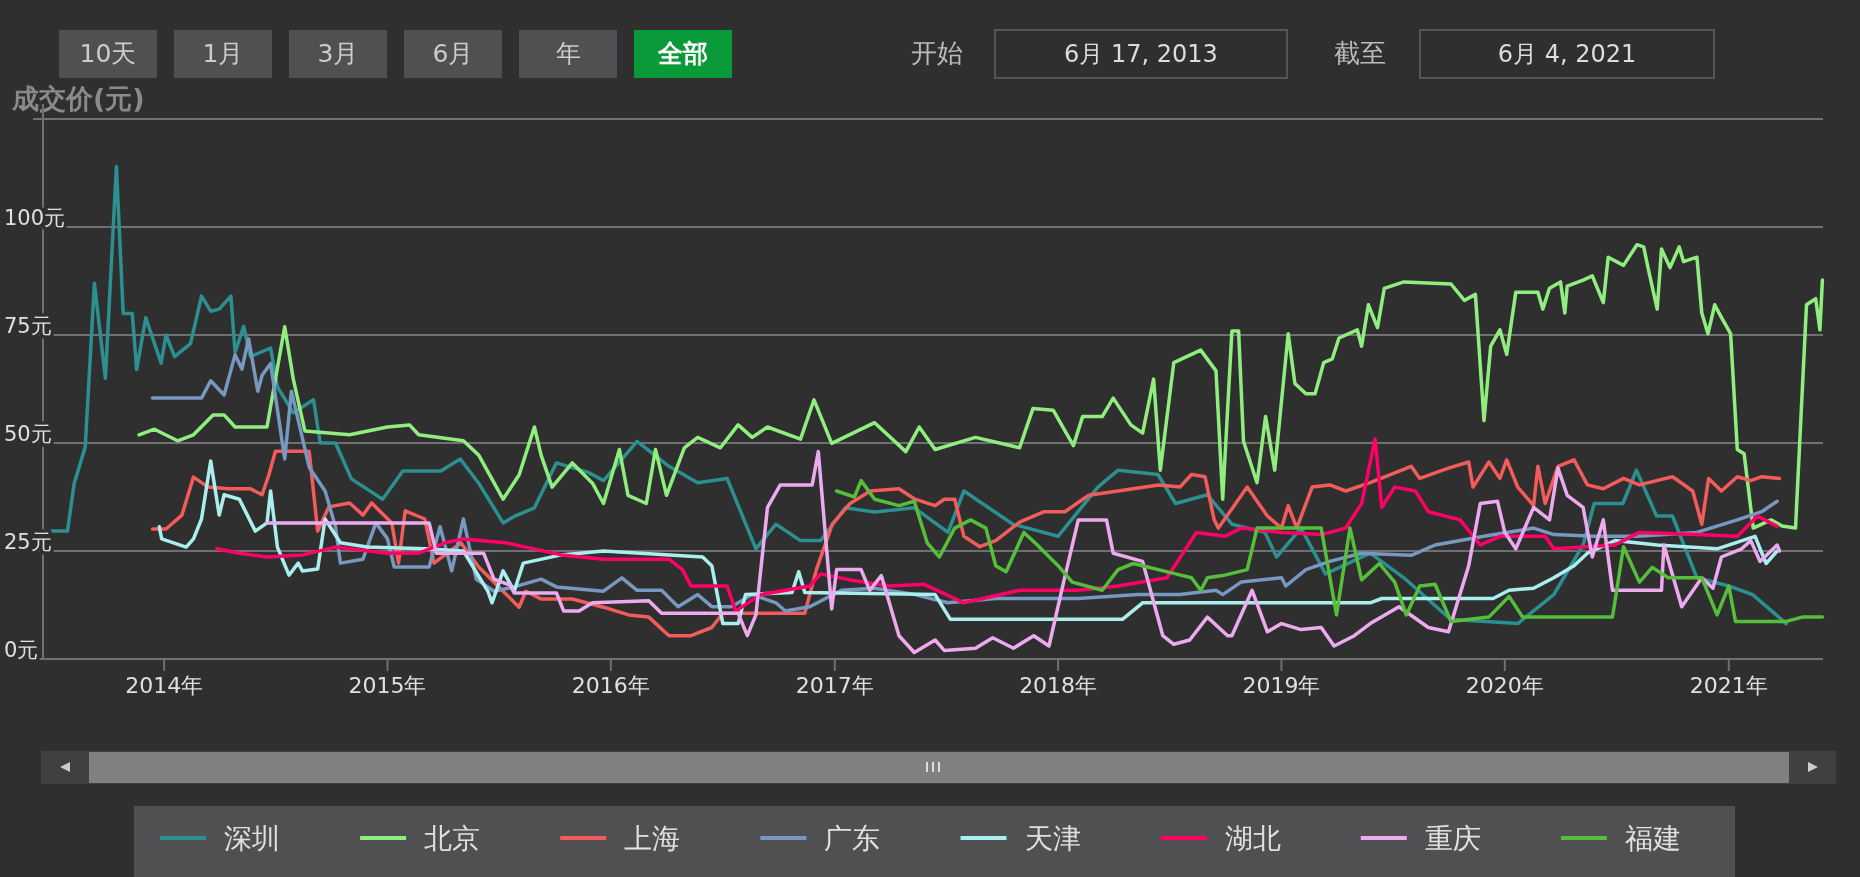  Describe the element at coordinates (28, 434) in the screenshot. I see `y-tick-label: 50元` at that location.